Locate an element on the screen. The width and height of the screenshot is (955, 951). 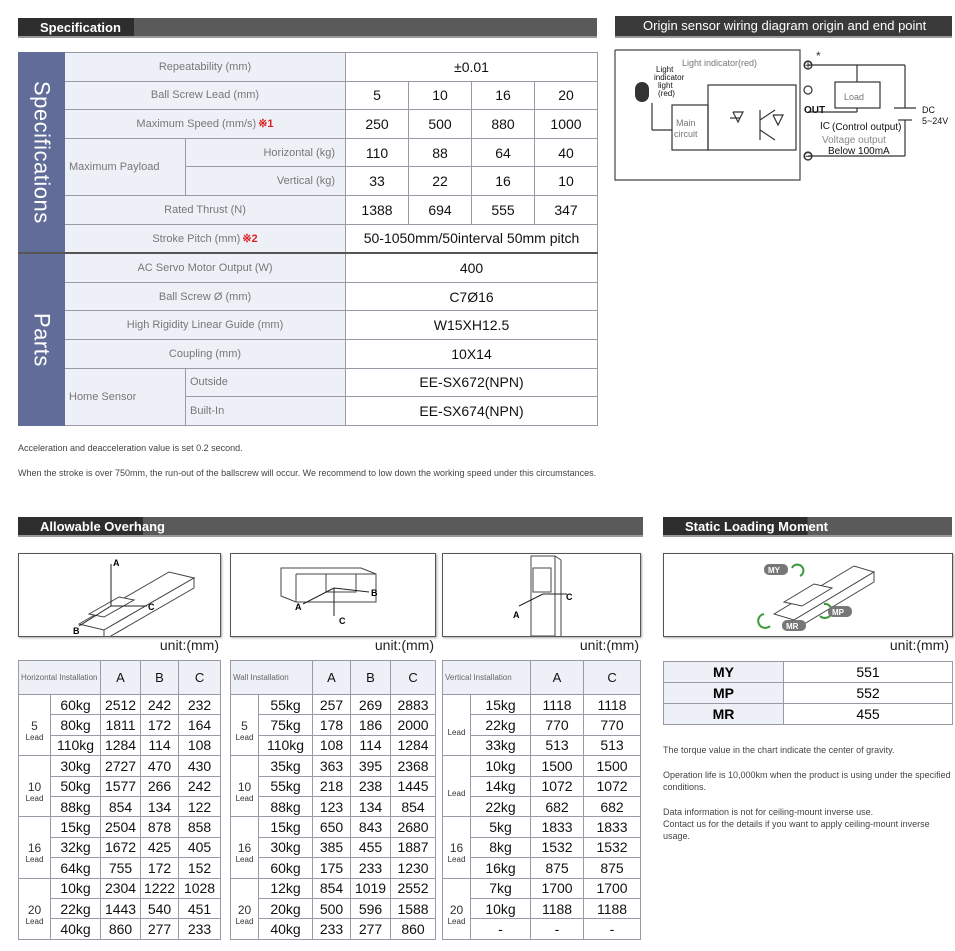
value-cell: 682 is located at coordinates (612, 806).